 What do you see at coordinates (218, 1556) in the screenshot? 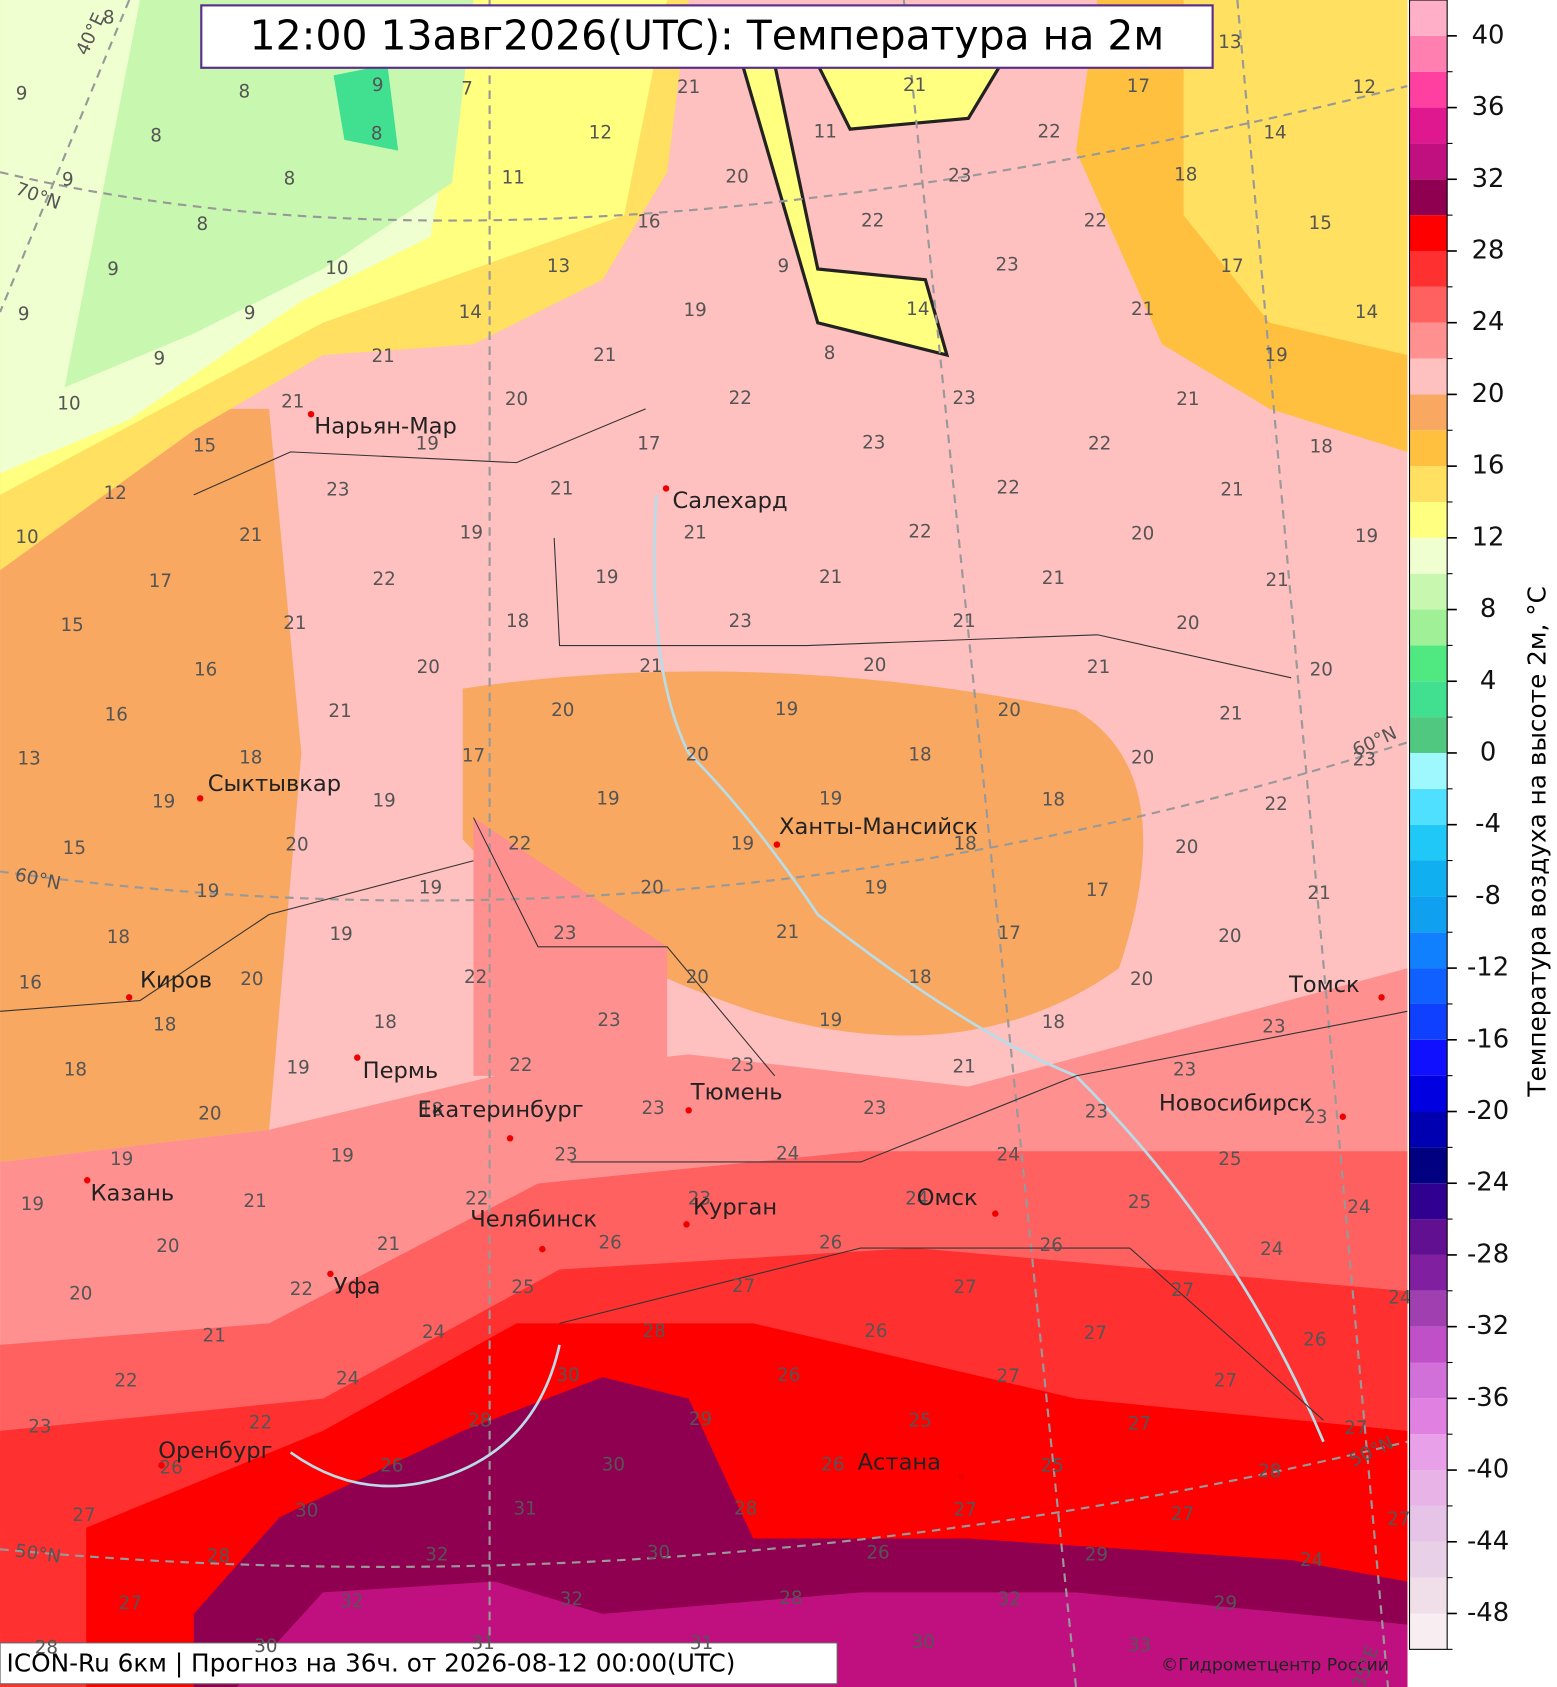
I see `temperature-label: 28` at bounding box center [218, 1556].